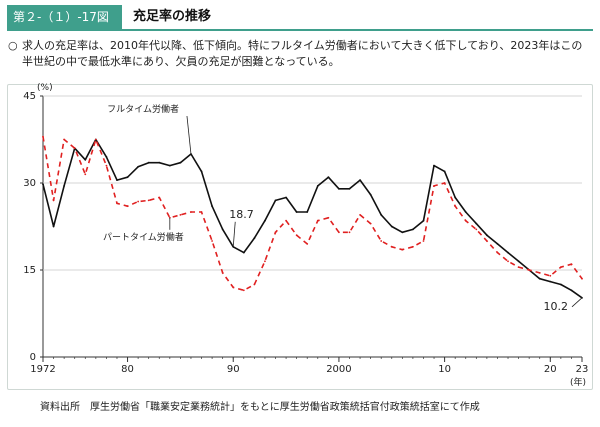 The width and height of the screenshot is (600, 427). I want to click on annotation-label: フルタイム労働者, so click(143, 109).